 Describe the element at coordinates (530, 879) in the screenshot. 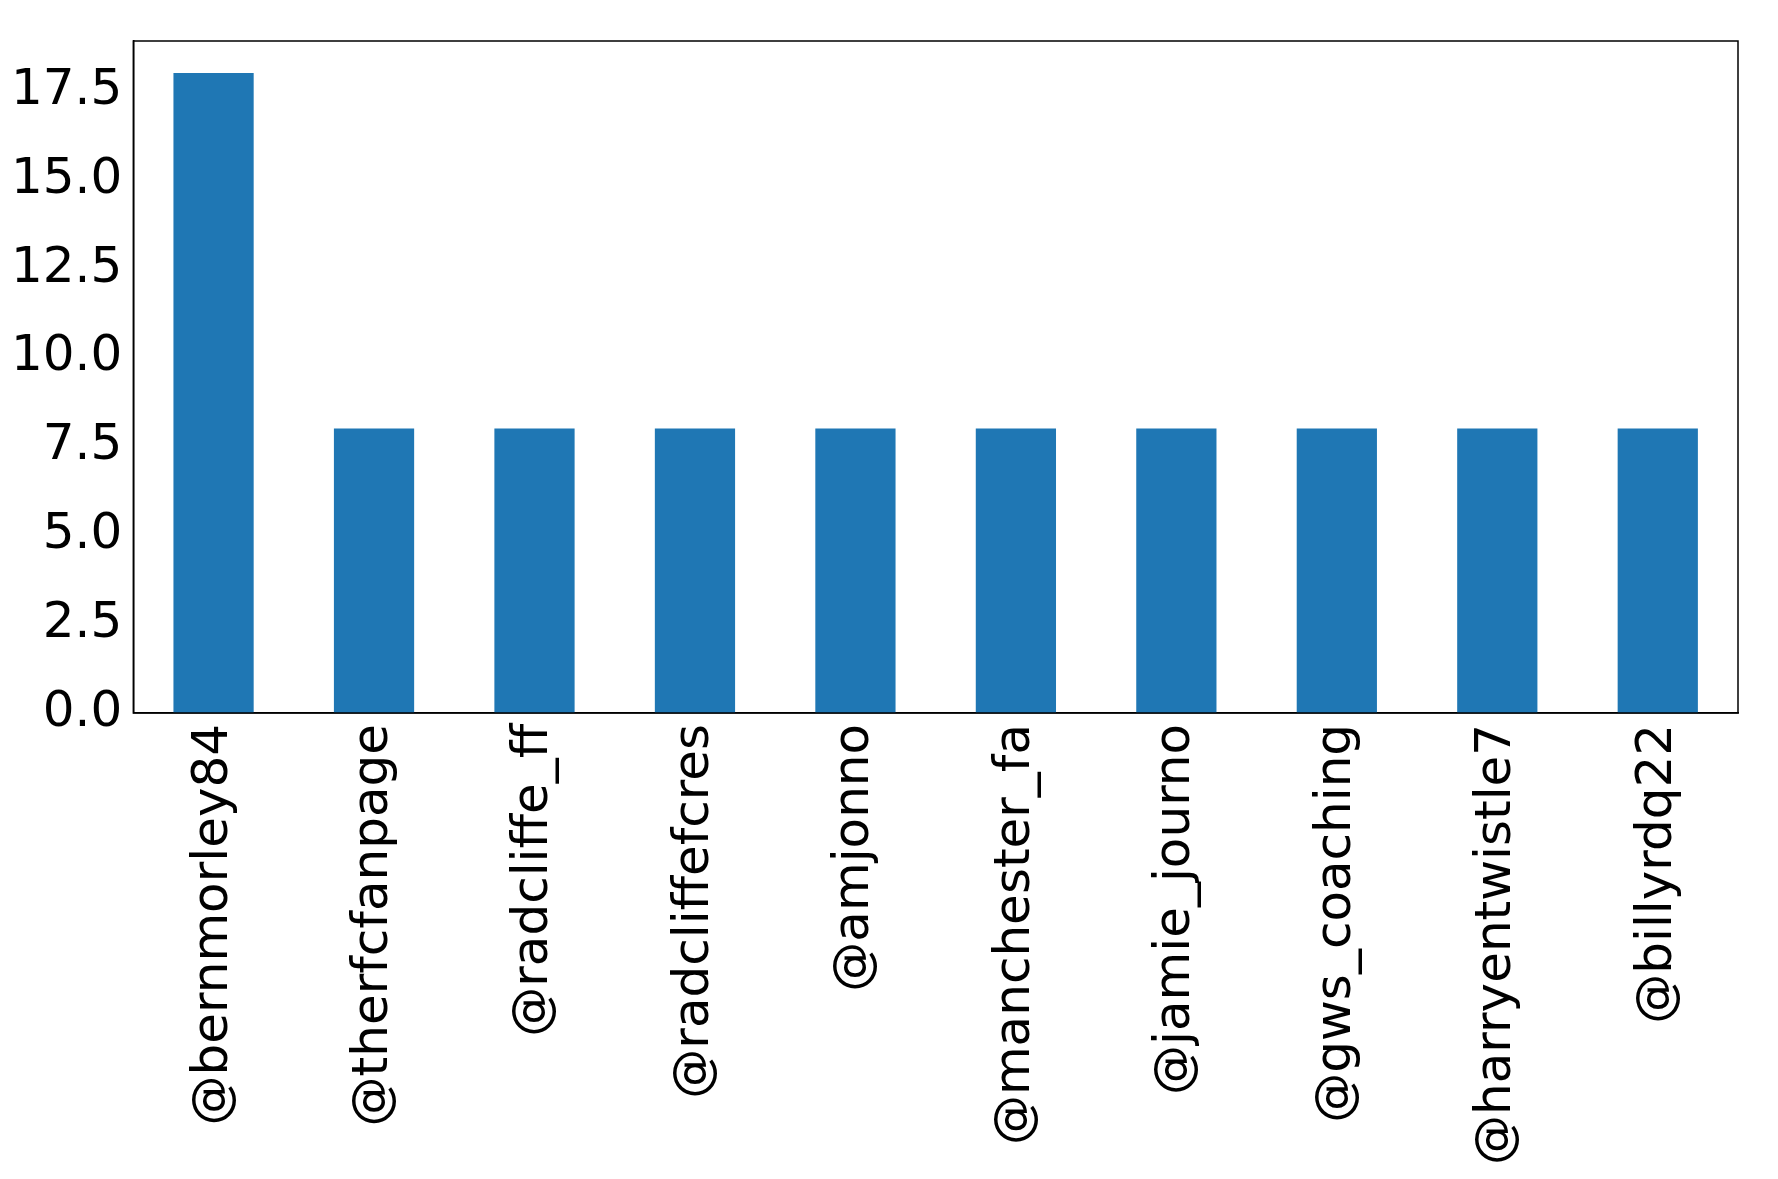

I see `x-tick-label: @radcliffe_ff` at that location.